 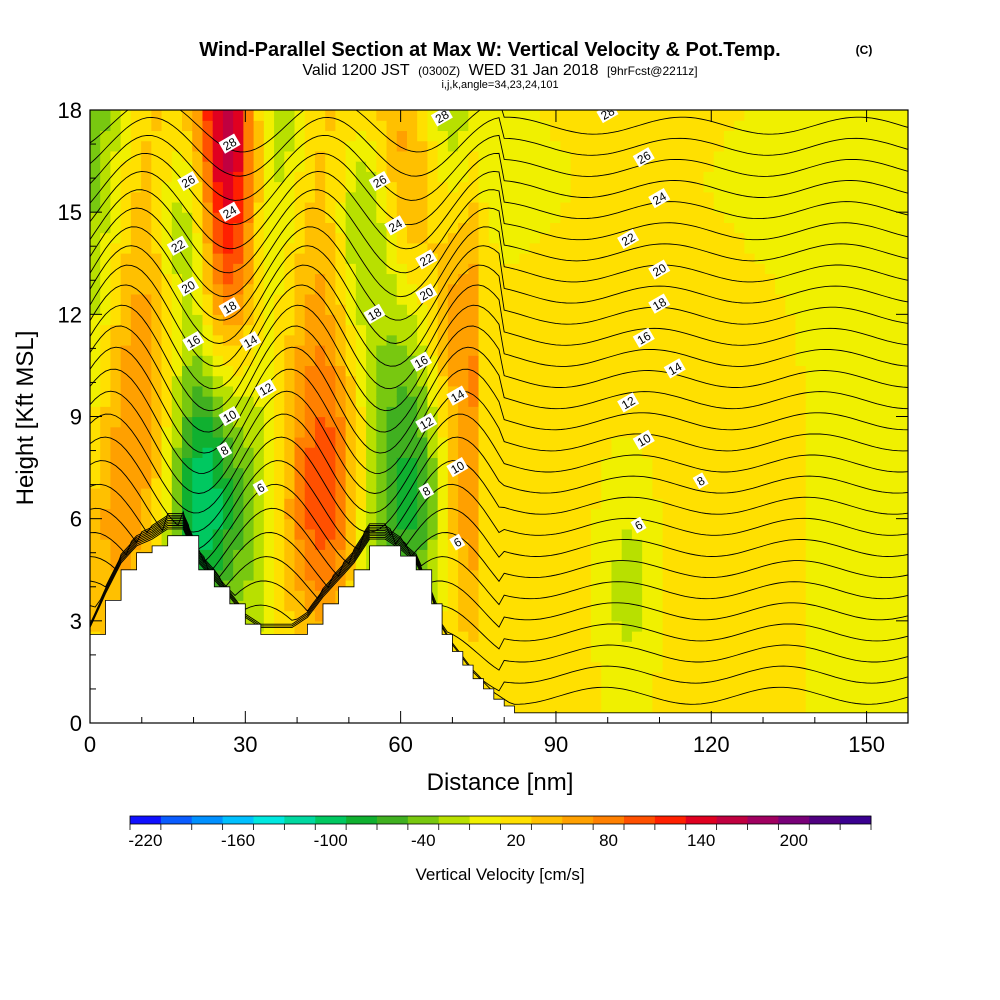 I want to click on contour-label-text: 20, so click(x=188, y=287).